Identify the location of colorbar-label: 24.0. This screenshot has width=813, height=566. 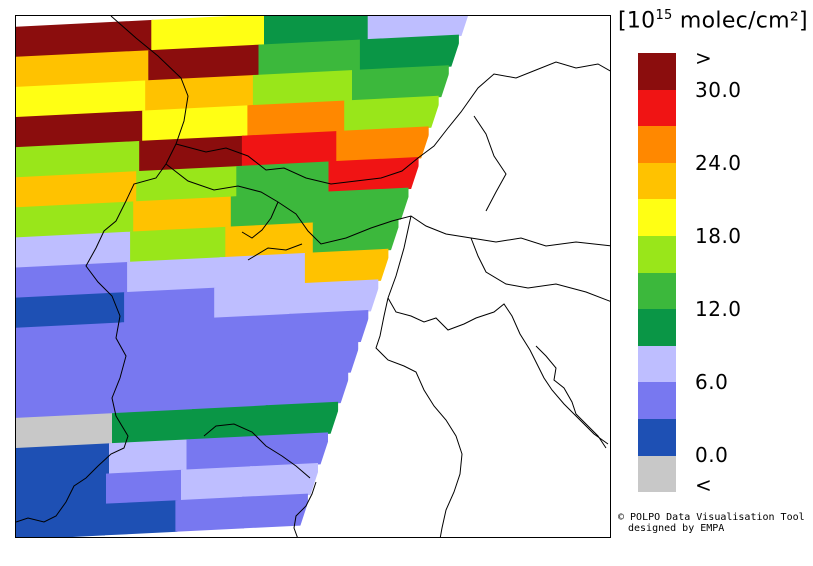
(718, 163).